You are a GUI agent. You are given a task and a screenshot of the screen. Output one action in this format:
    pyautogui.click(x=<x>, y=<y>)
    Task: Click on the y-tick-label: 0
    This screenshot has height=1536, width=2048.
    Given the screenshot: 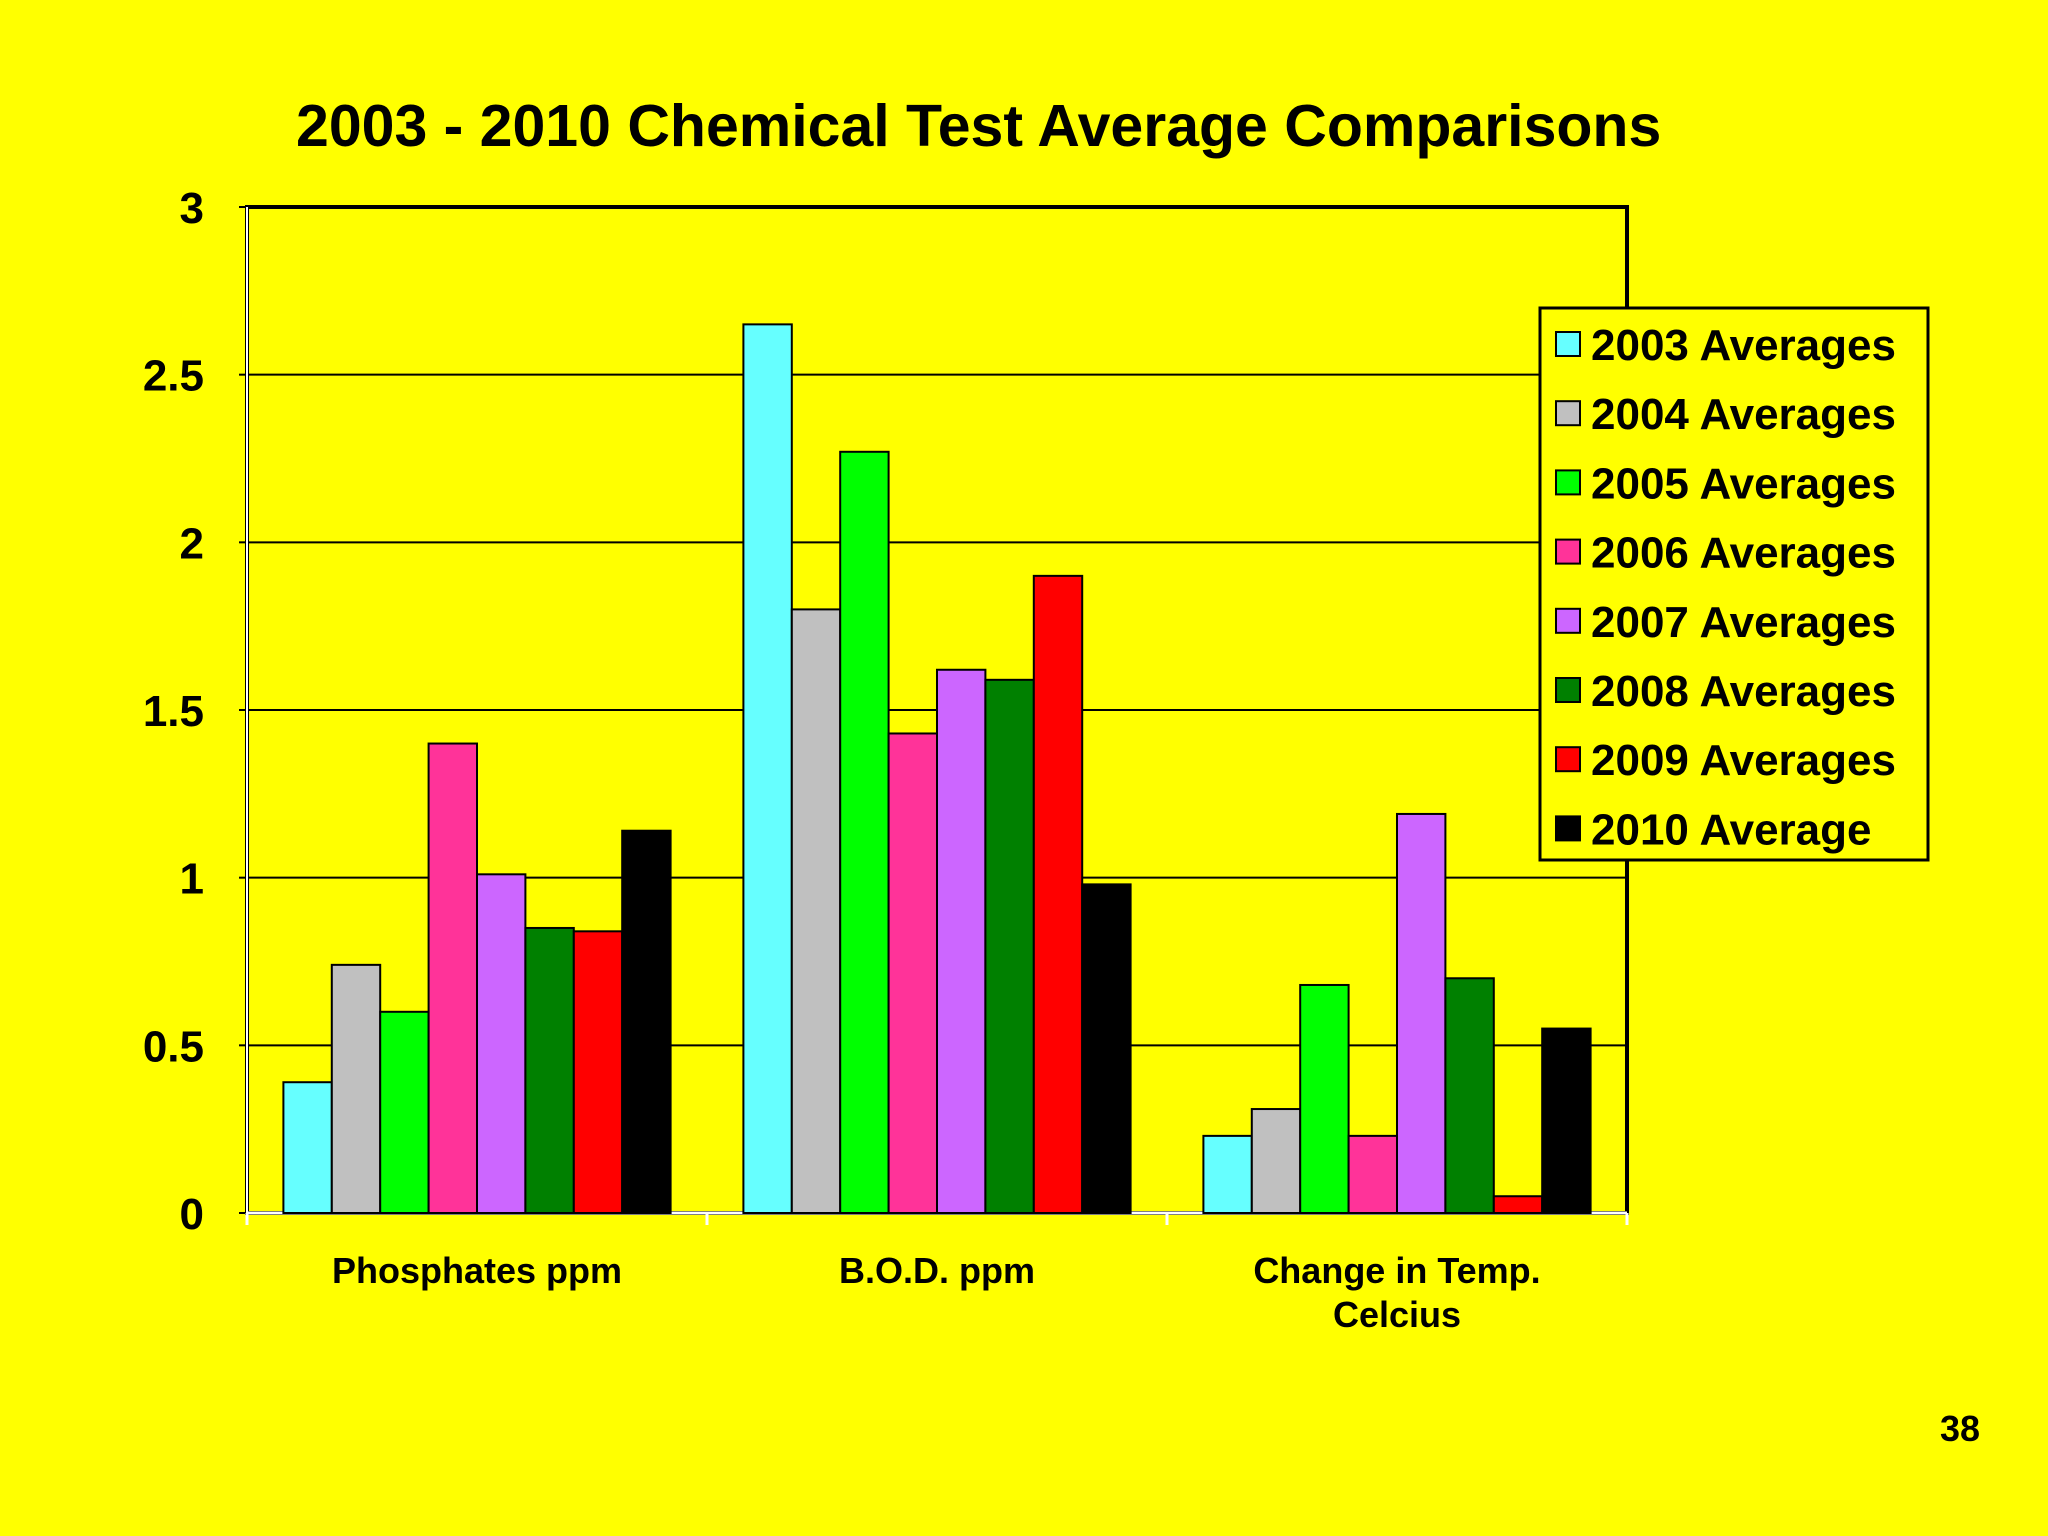 What is the action you would take?
    pyautogui.click(x=192, y=1214)
    